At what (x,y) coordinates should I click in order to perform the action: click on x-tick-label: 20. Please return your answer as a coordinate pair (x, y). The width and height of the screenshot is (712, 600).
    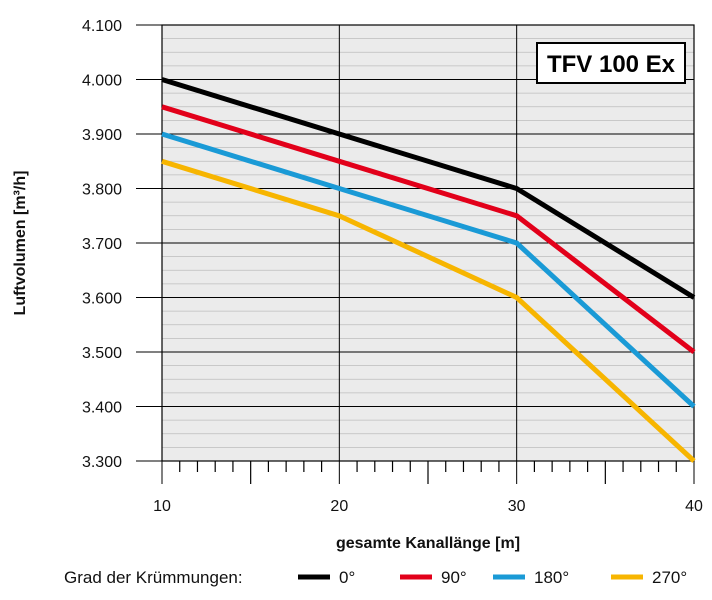
    Looking at the image, I should click on (339, 506).